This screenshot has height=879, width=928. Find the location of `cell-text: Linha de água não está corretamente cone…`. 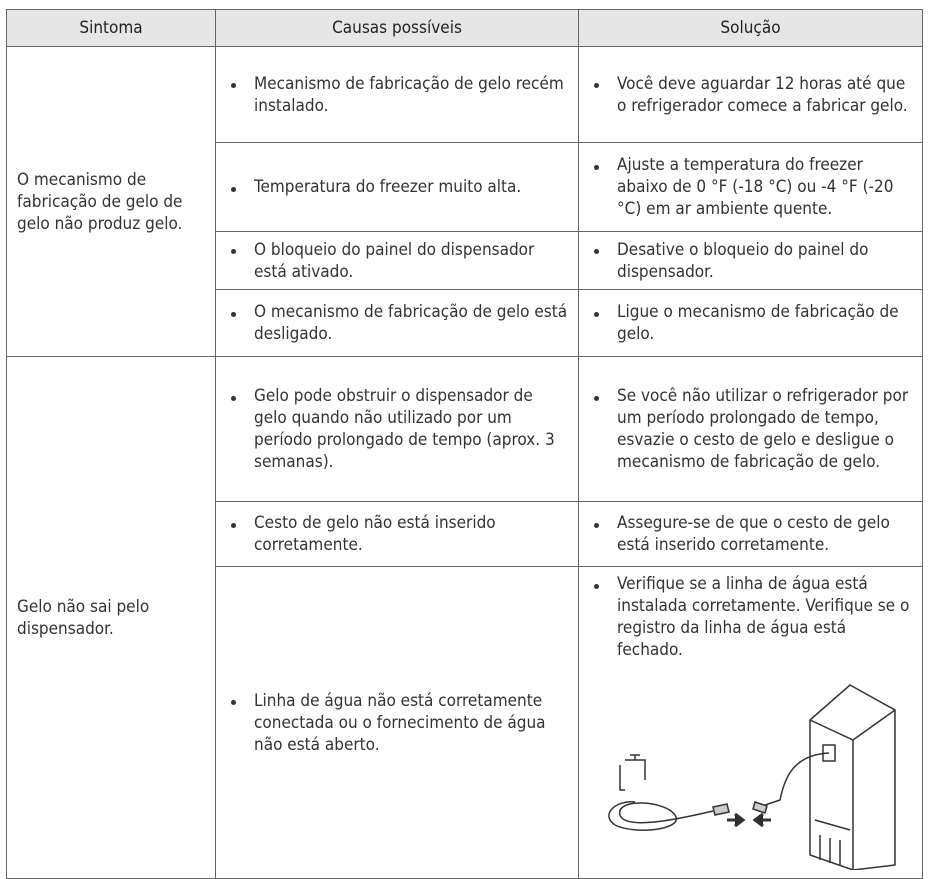

cell-text: Linha de água não está corretamente cone… is located at coordinates (400, 722).